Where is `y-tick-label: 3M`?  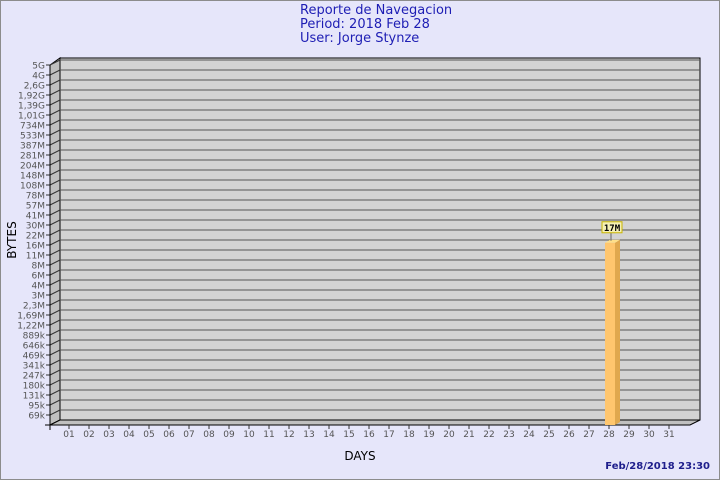
y-tick-label: 3M is located at coordinates (39, 297).